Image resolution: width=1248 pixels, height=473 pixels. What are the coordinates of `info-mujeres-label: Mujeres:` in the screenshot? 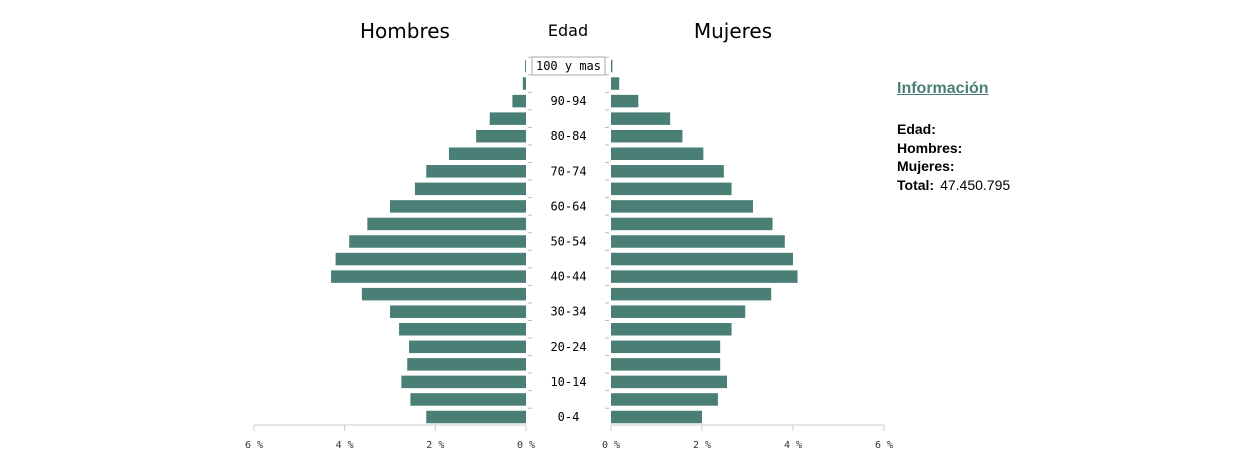 It's located at (926, 166).